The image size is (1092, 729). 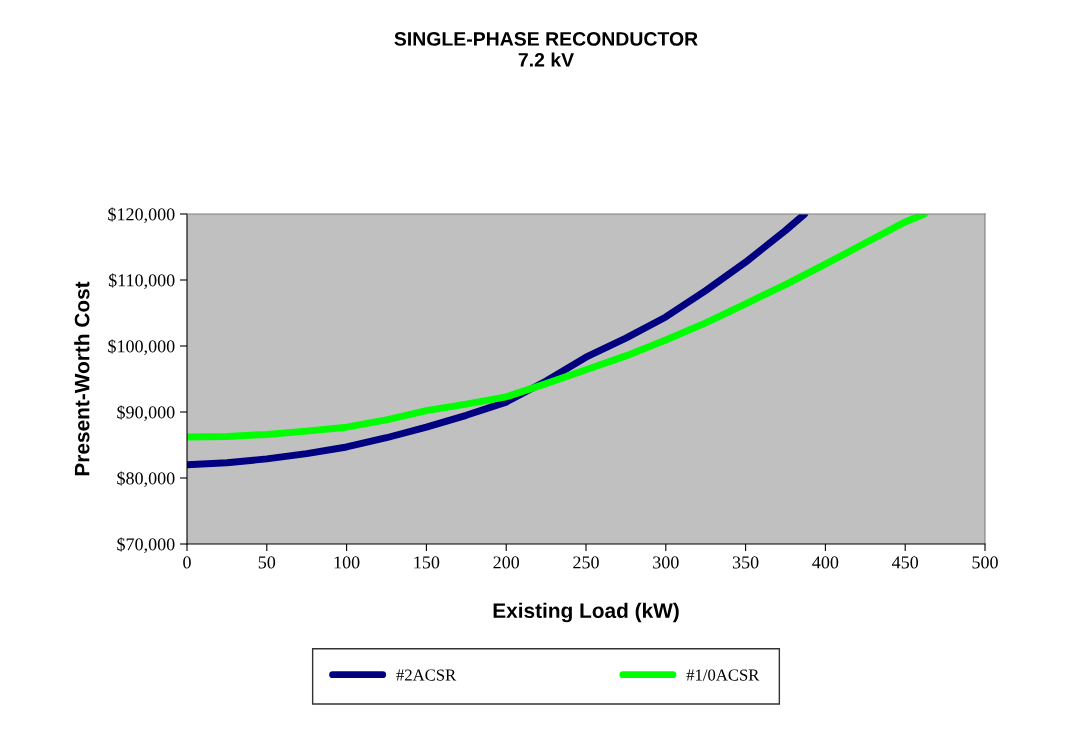 I want to click on legend-label: #1/0ACSR, so click(x=723, y=675).